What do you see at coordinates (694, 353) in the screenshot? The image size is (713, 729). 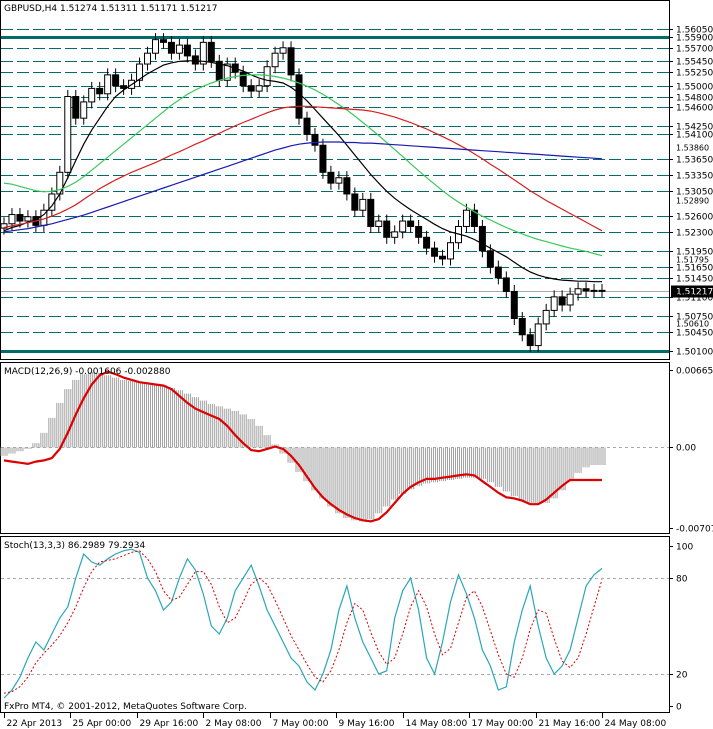 I see `price-tick-label: 1.50100` at bounding box center [694, 353].